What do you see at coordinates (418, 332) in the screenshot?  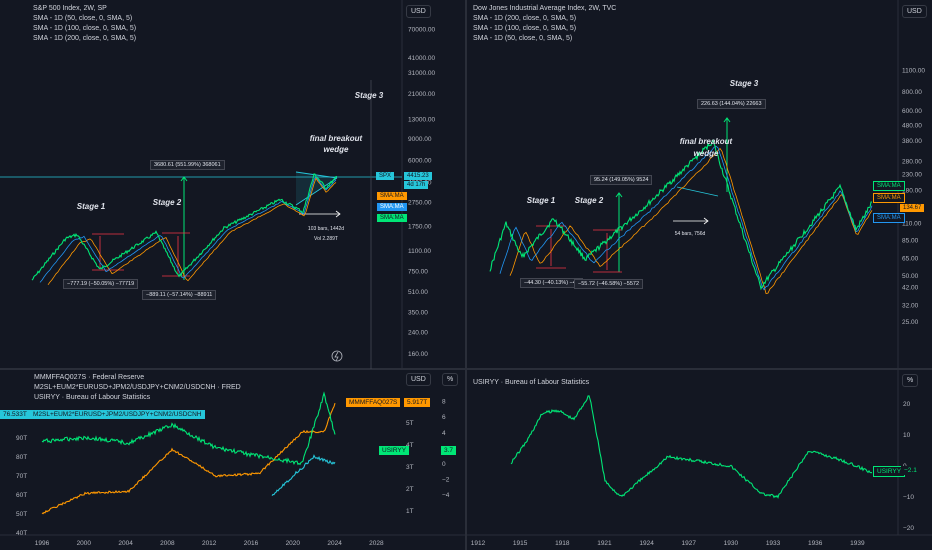 I see `spx-tick-label: 240.00` at bounding box center [418, 332].